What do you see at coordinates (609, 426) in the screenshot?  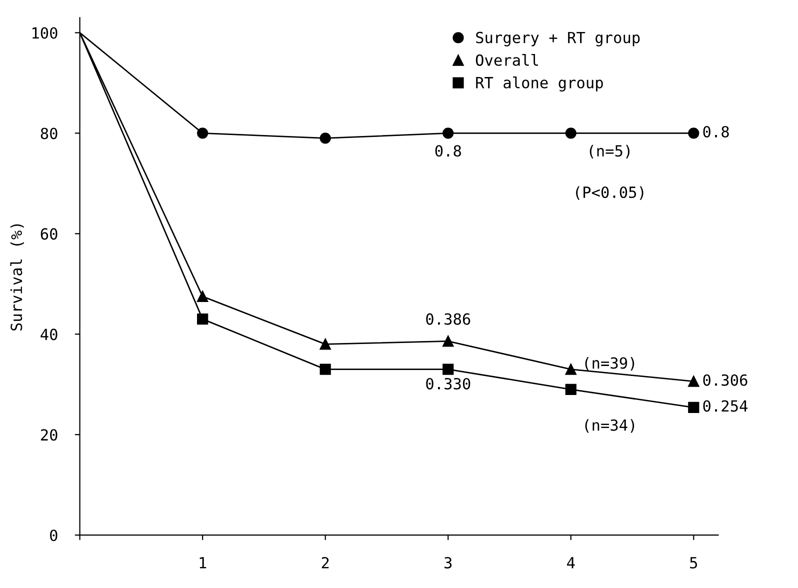 I see `annotation: (n=34)` at bounding box center [609, 426].